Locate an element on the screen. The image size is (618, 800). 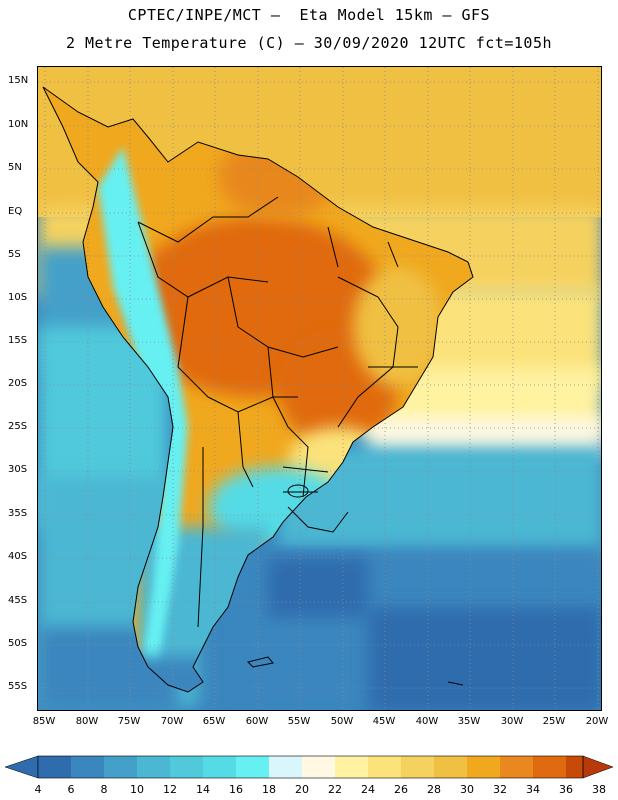
lat-label-55s: 55S is located at coordinates (18, 686).